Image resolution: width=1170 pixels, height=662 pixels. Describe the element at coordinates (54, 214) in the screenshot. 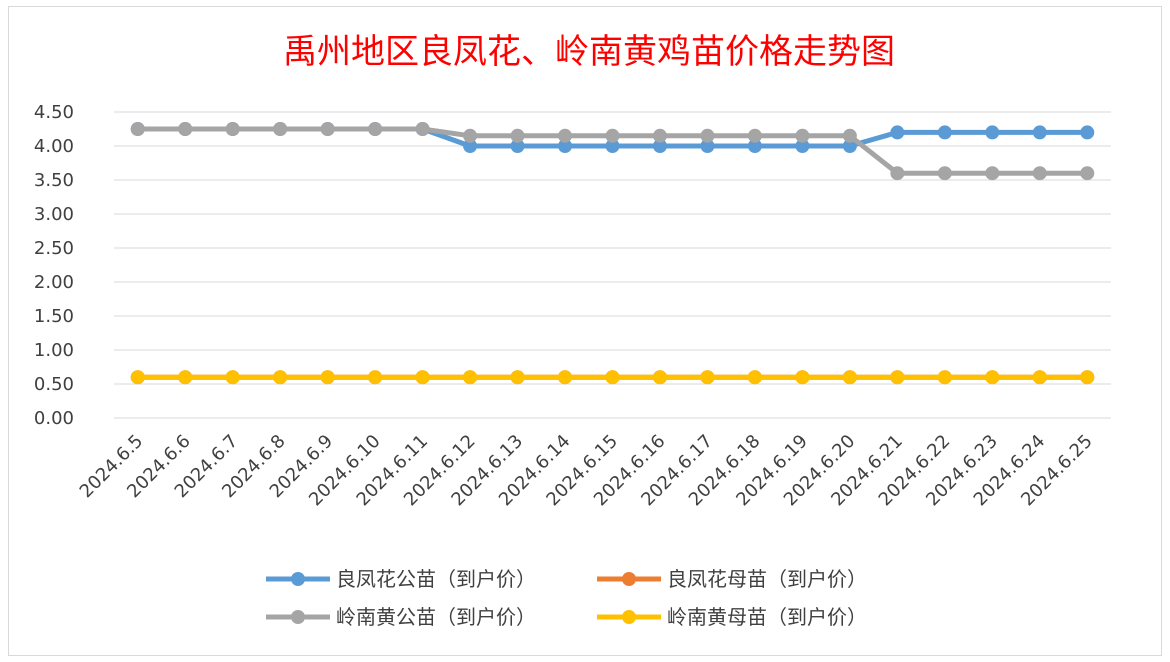

I see `y-tick-label: 3.00` at that location.